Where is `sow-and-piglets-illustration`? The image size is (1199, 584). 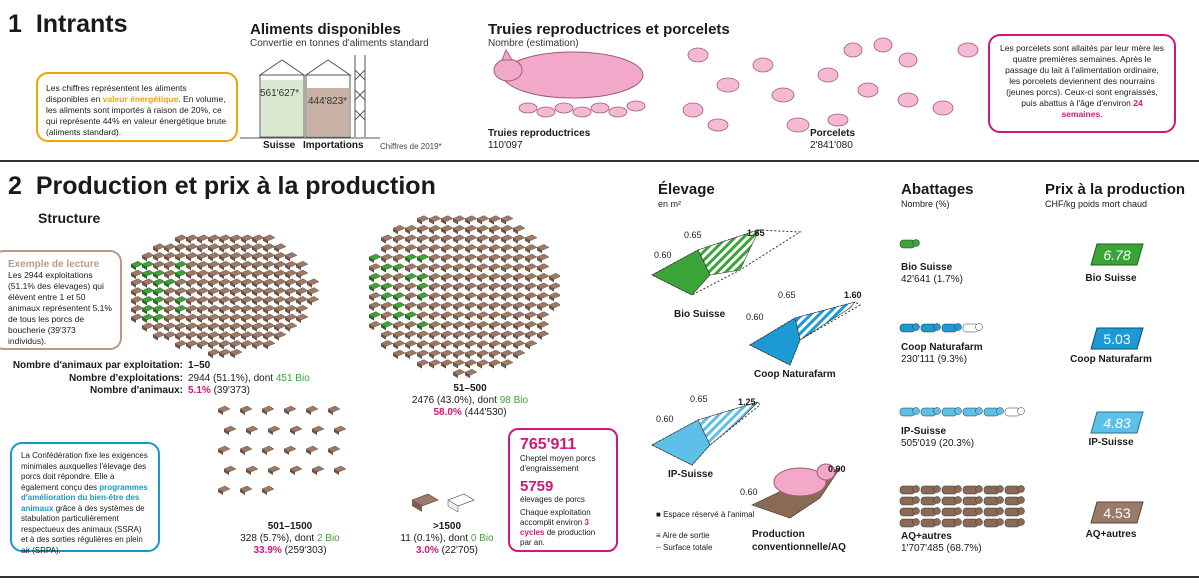
sow-and-piglets-illustration is located at coordinates (736, 85).